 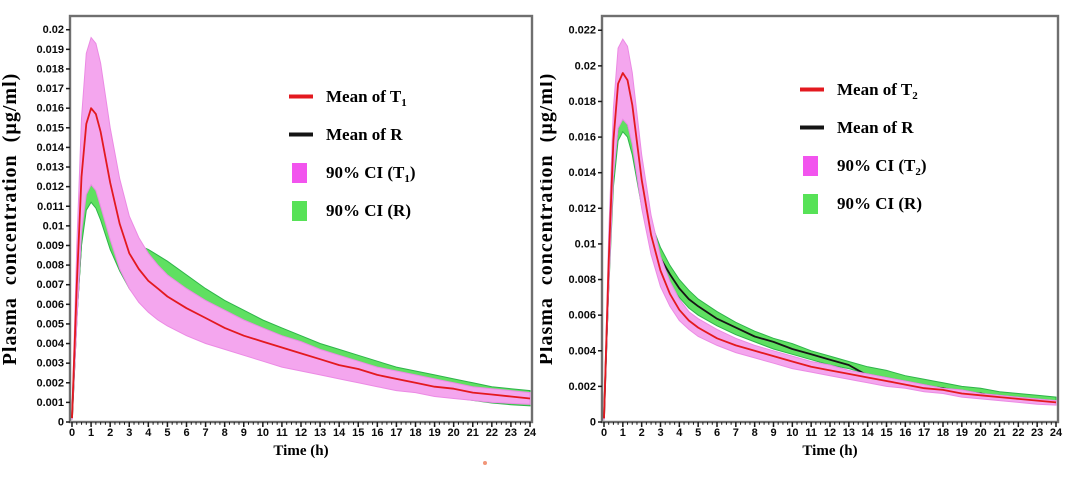 What do you see at coordinates (50, 89) in the screenshot?
I see `y-tick-label: 0.017` at bounding box center [50, 89].